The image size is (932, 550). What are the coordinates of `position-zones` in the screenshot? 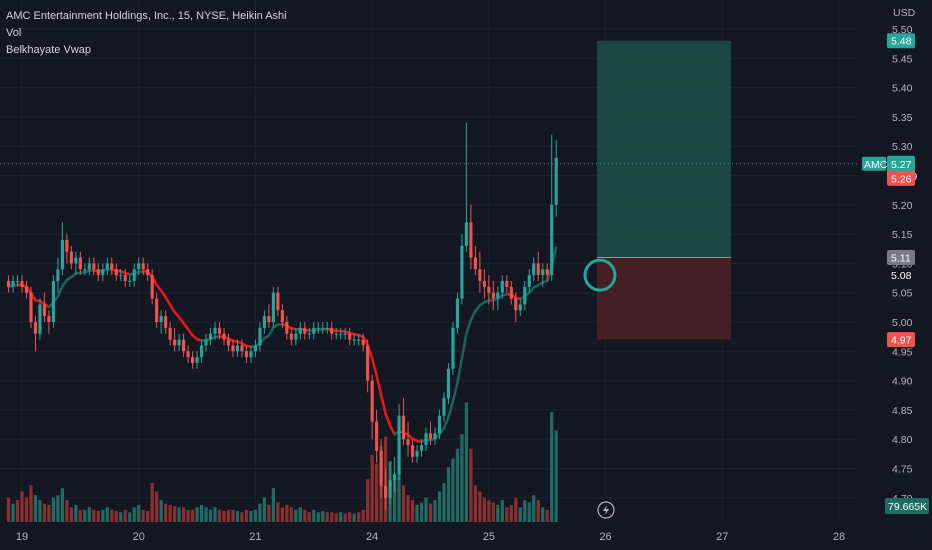 It's located at (664, 190).